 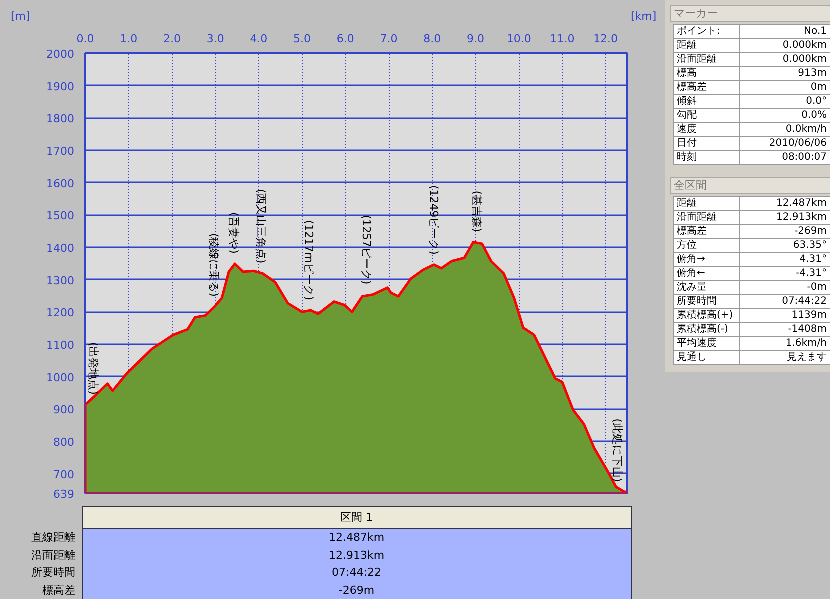 What do you see at coordinates (215, 39) in the screenshot?
I see `x-tick-label: 3.0` at bounding box center [215, 39].